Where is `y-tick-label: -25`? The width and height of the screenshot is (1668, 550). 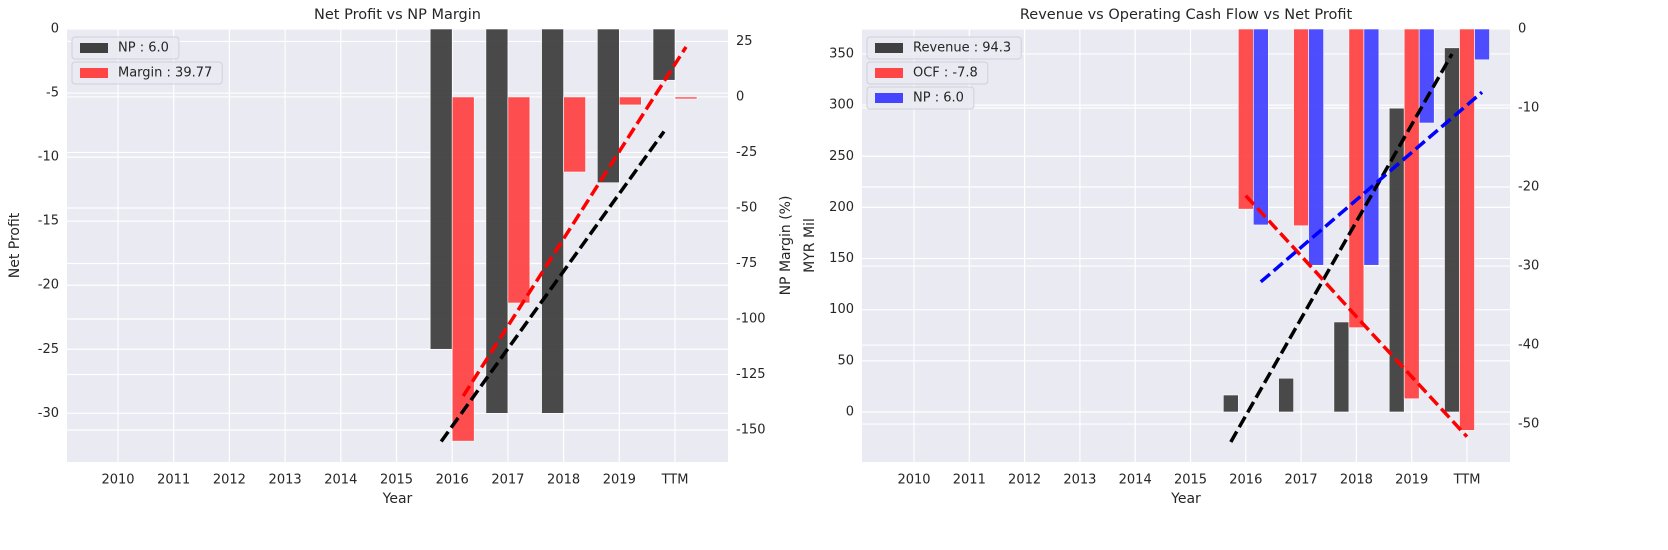
y-tick-label: -25 is located at coordinates (48, 349).